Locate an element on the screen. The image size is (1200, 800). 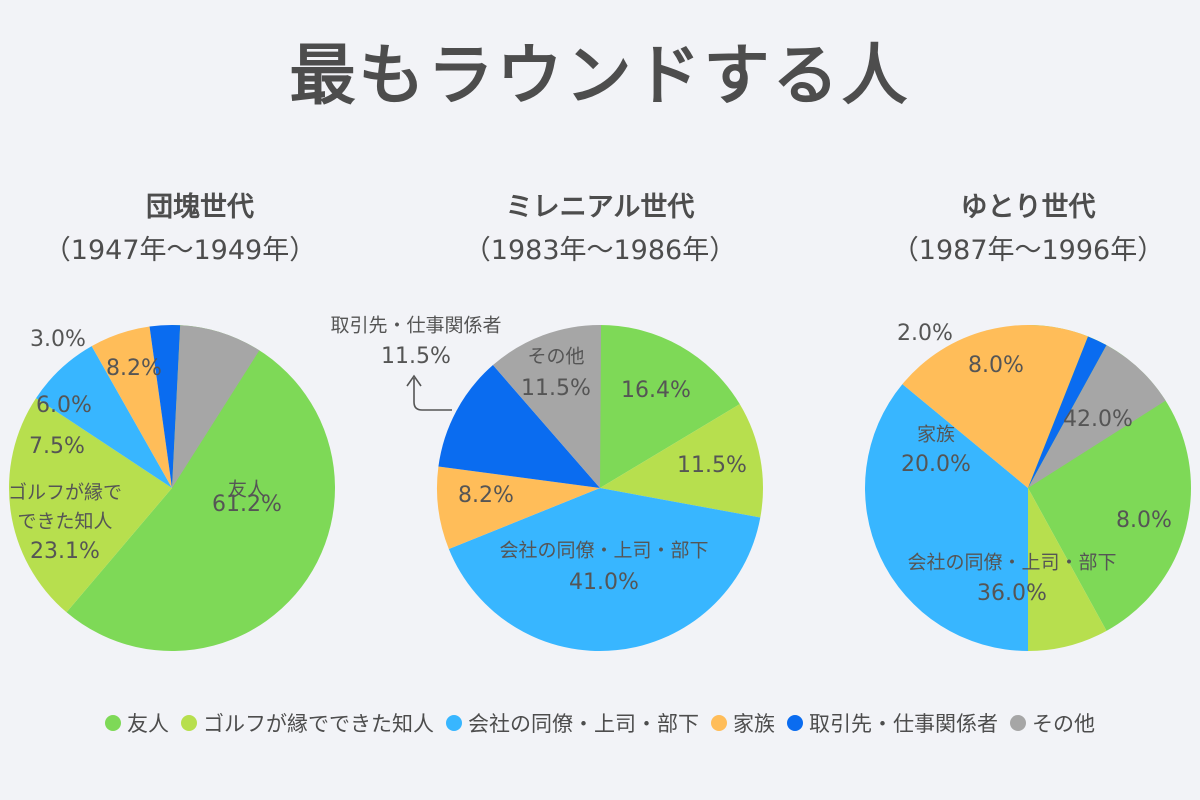
pie-1-slice-coworker is located at coordinates (604, 569).